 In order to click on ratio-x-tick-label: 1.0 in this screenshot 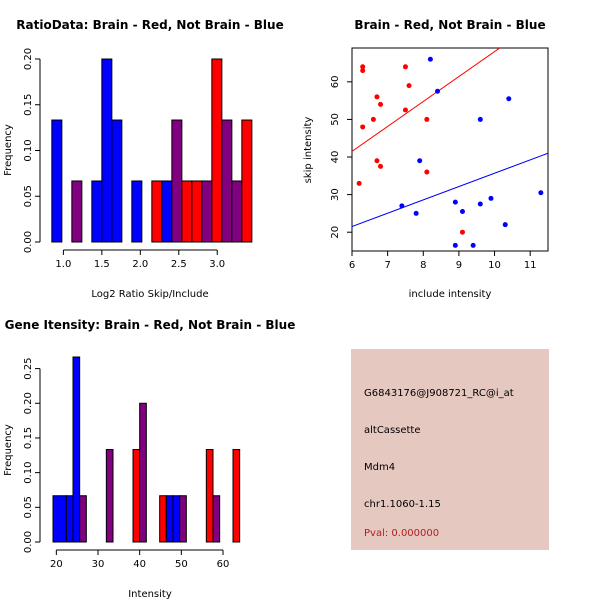, I will do `click(63, 264)`.